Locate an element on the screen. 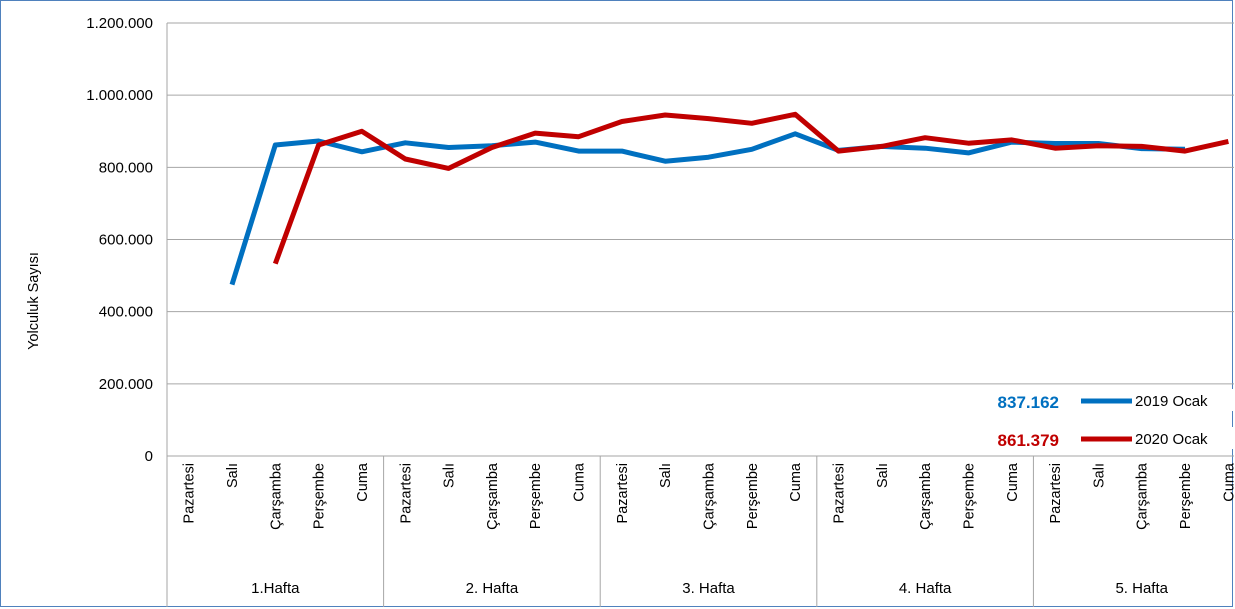 Image resolution: width=1235 pixels, height=609 pixels. x-group-label: 5. Hafta is located at coordinates (1141, 588).